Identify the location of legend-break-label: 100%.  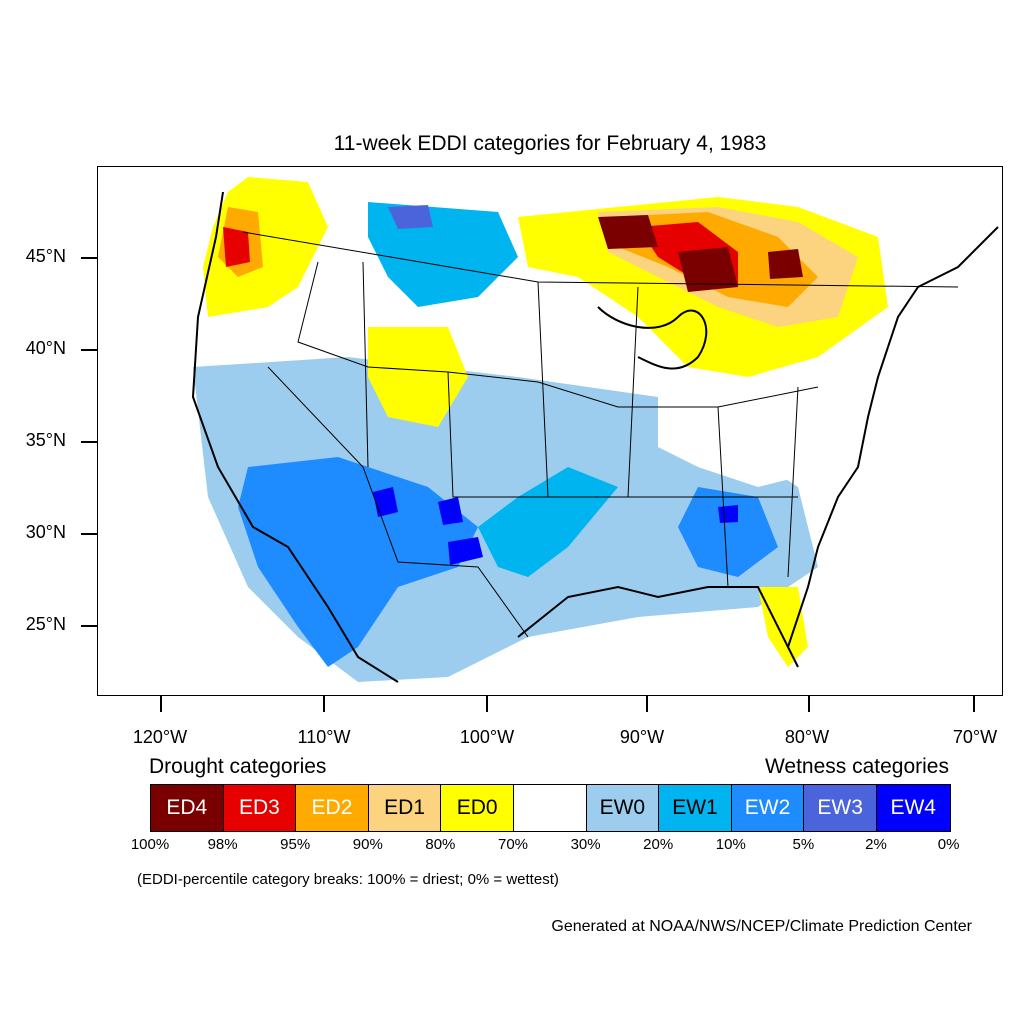
(150, 844).